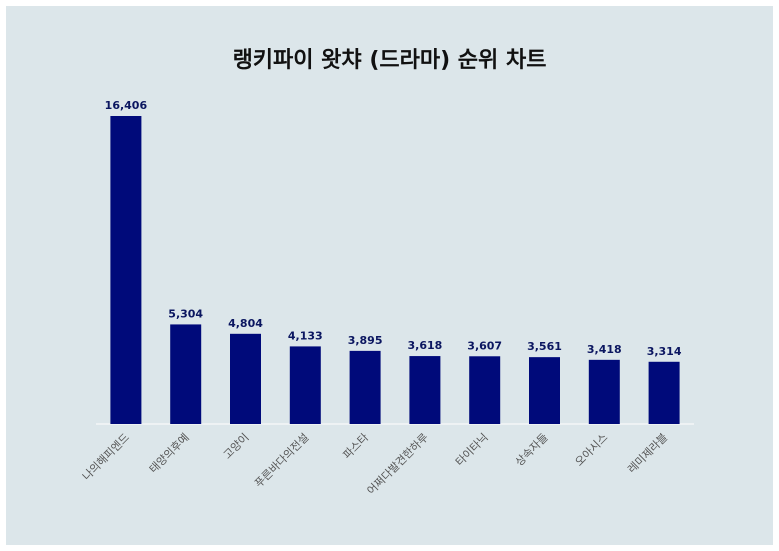  Describe the element at coordinates (532, 450) in the screenshot. I see `x-tick-label-8: 상속자들` at that location.